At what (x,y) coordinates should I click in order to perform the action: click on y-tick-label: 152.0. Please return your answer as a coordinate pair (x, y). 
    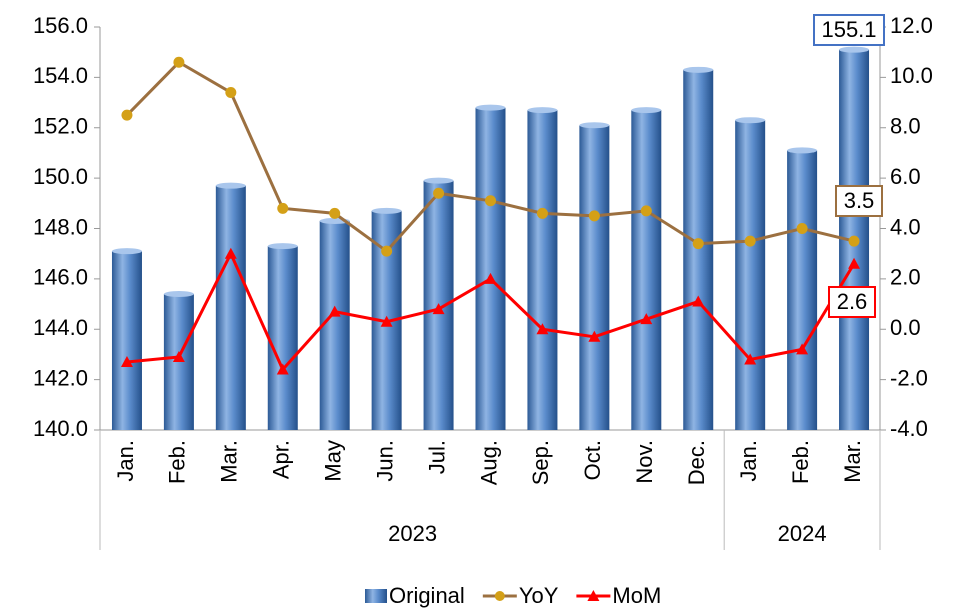
    Looking at the image, I should click on (60, 126).